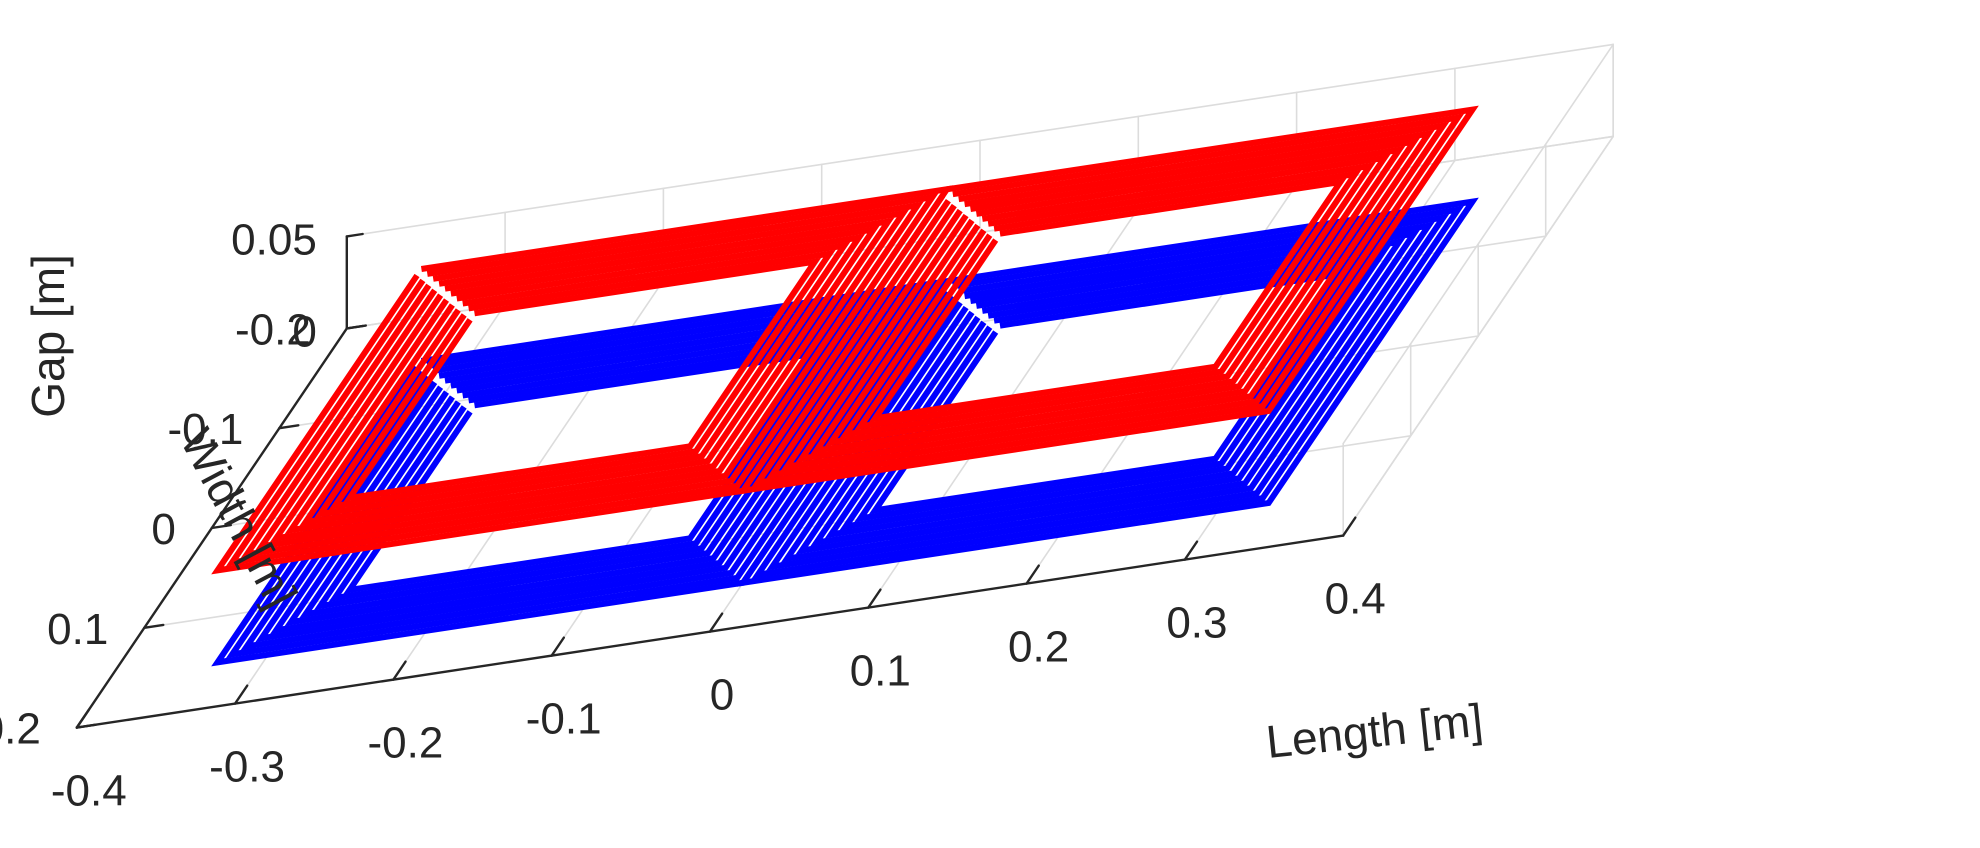 Image resolution: width=1980 pixels, height=848 pixels. Describe the element at coordinates (205, 429) in the screenshot. I see `y-tick-label-1: -0.1` at that location.